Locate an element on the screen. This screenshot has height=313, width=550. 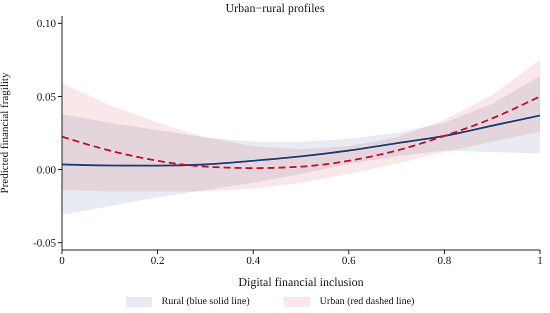
x-tick-label: 0.2 is located at coordinates (157, 260).